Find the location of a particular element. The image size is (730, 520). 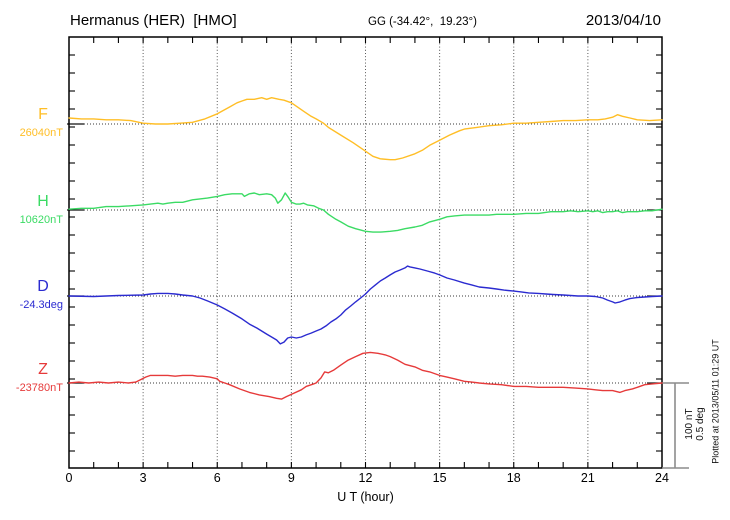

x-tick-label: 0 is located at coordinates (69, 478).